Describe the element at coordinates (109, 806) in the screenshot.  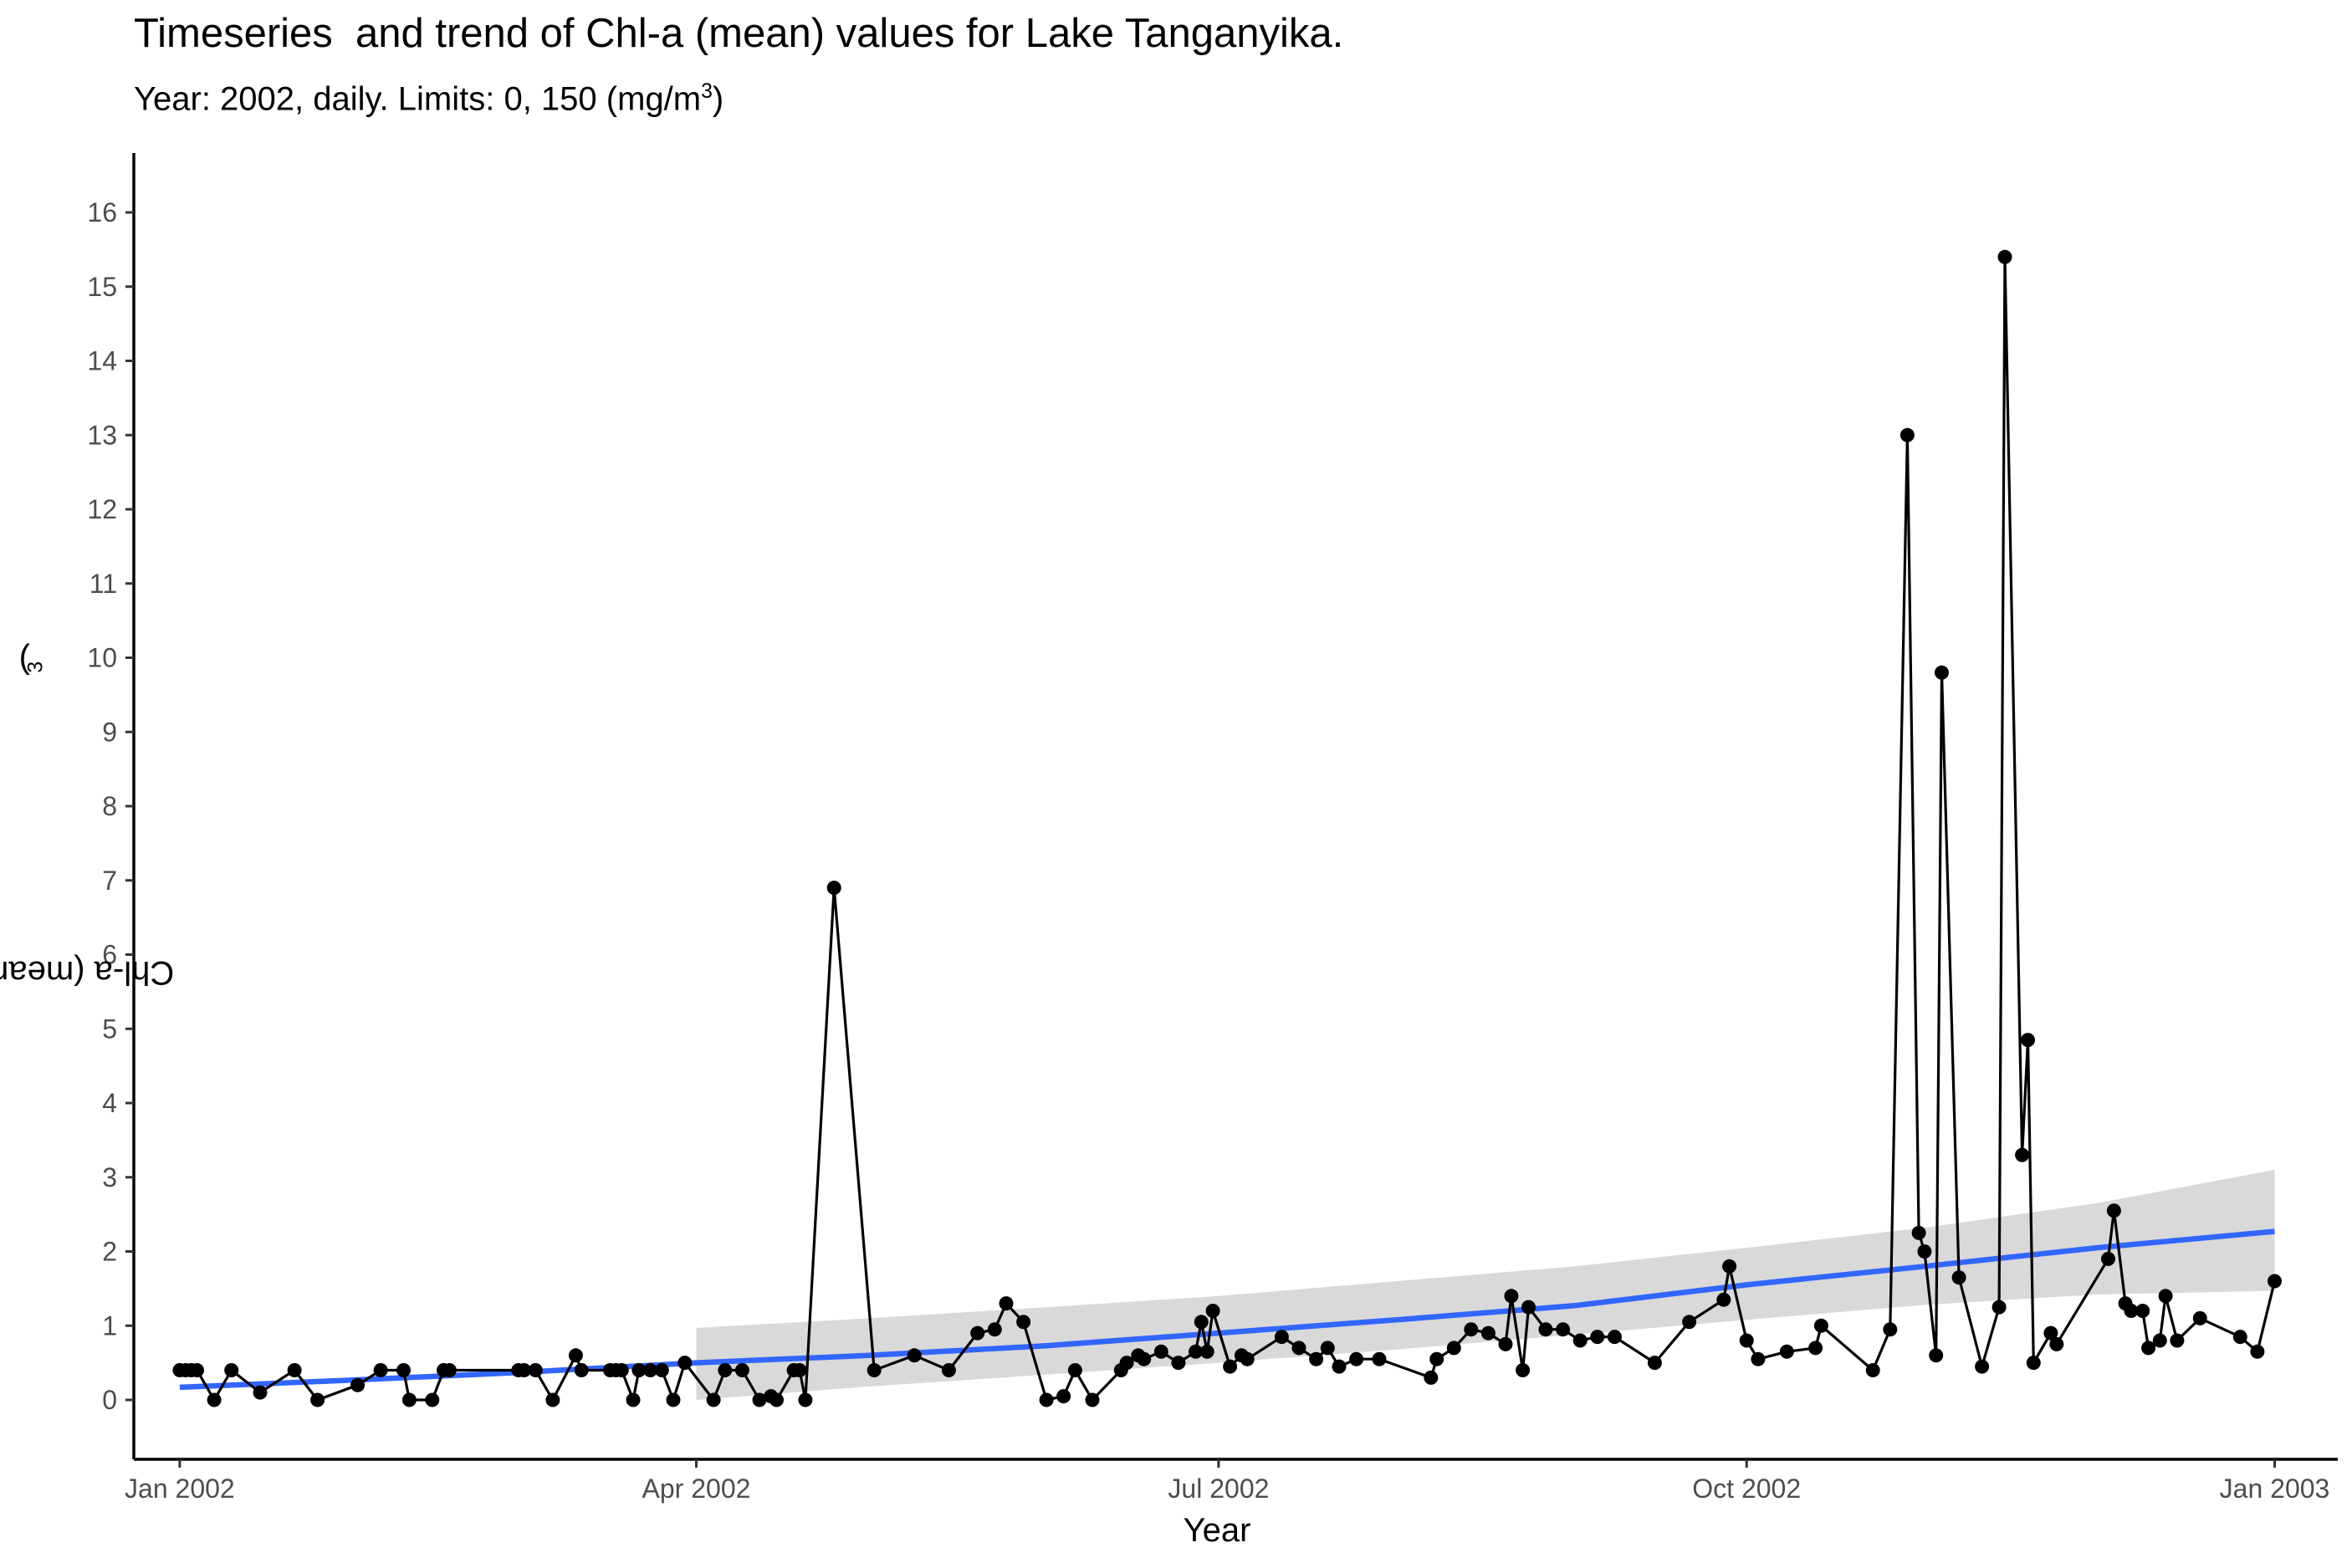
I see `y-tick-label: 8` at that location.